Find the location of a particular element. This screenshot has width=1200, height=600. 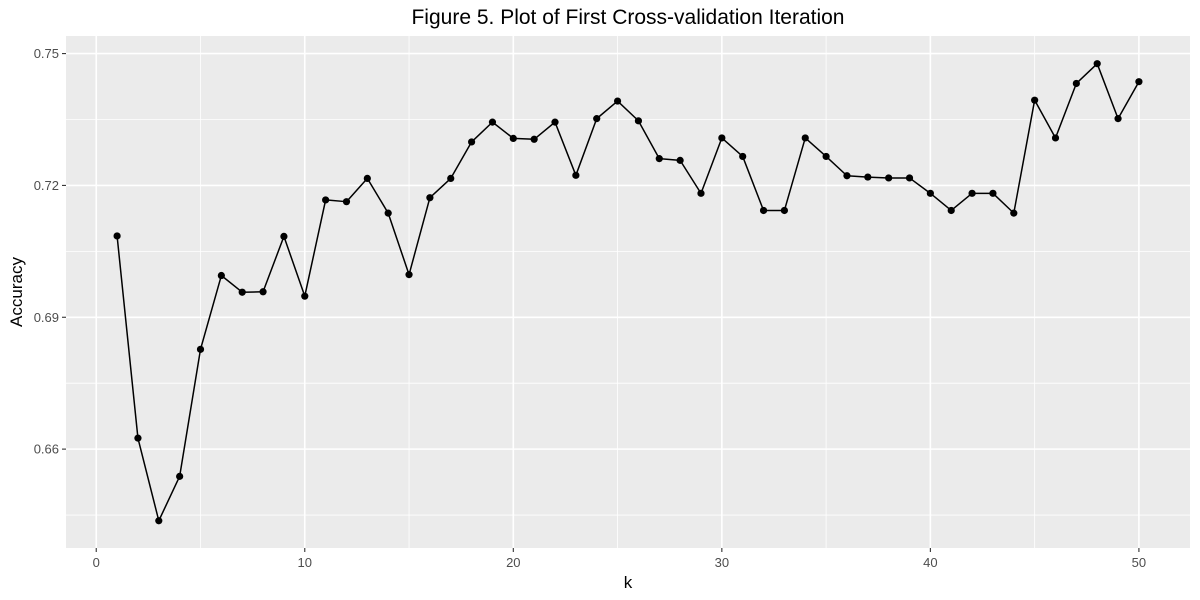

x-tick-label: 50 is located at coordinates (1139, 562).